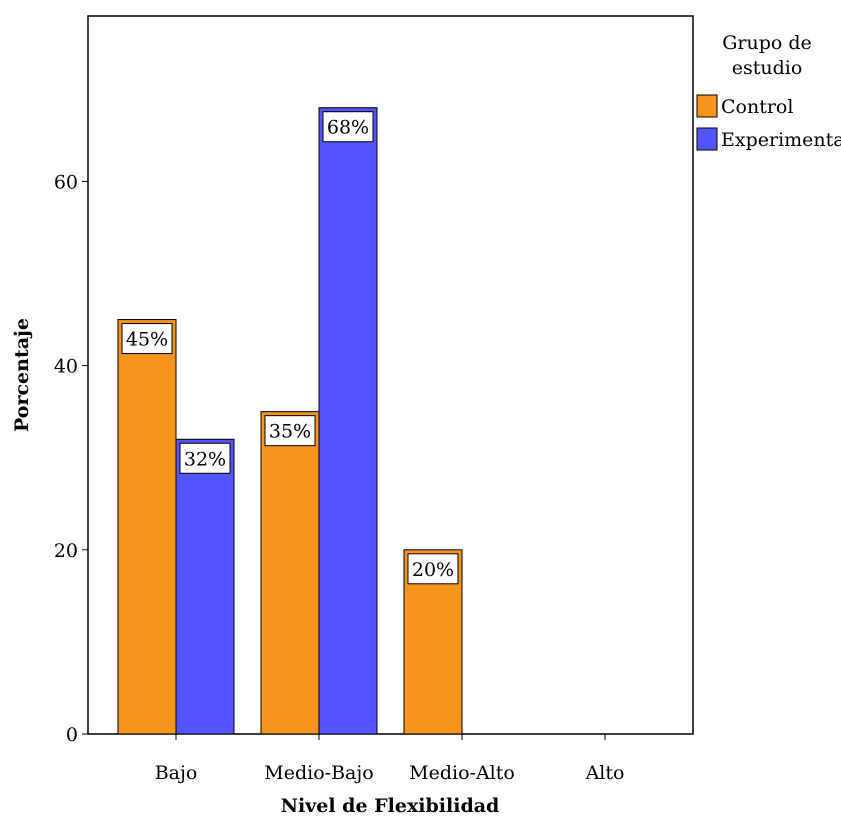 The width and height of the screenshot is (841, 821). Describe the element at coordinates (205, 586) in the screenshot. I see `bar-experimental-bajo` at that location.